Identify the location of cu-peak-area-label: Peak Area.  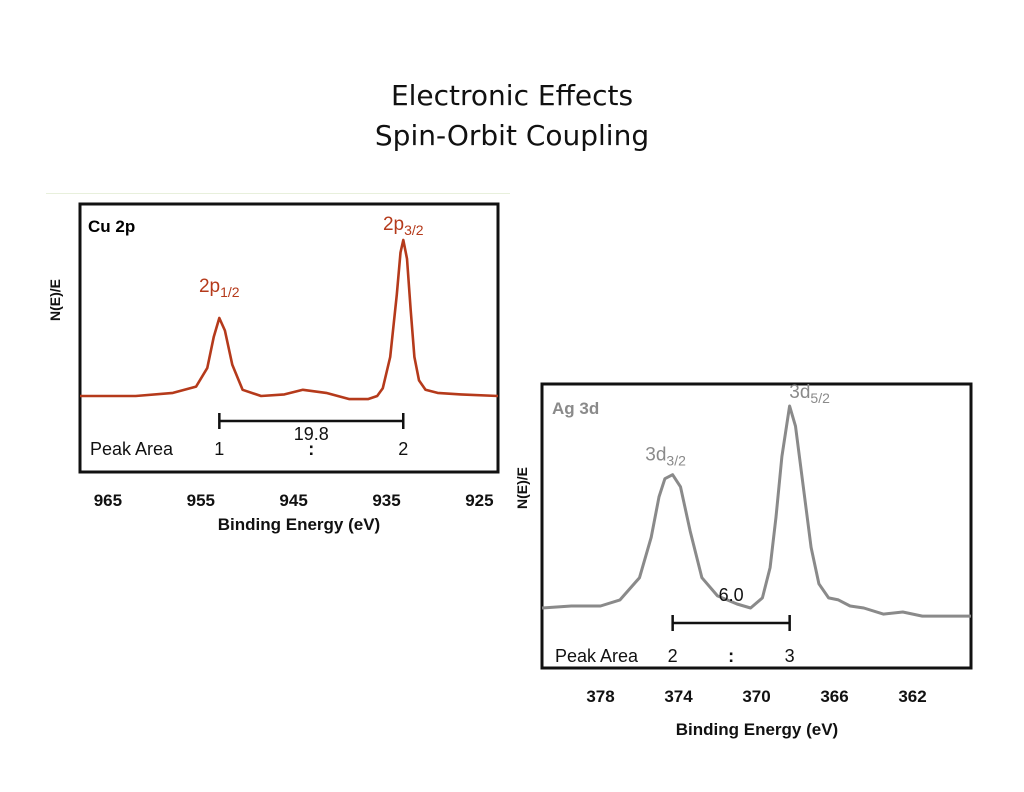
(132, 449).